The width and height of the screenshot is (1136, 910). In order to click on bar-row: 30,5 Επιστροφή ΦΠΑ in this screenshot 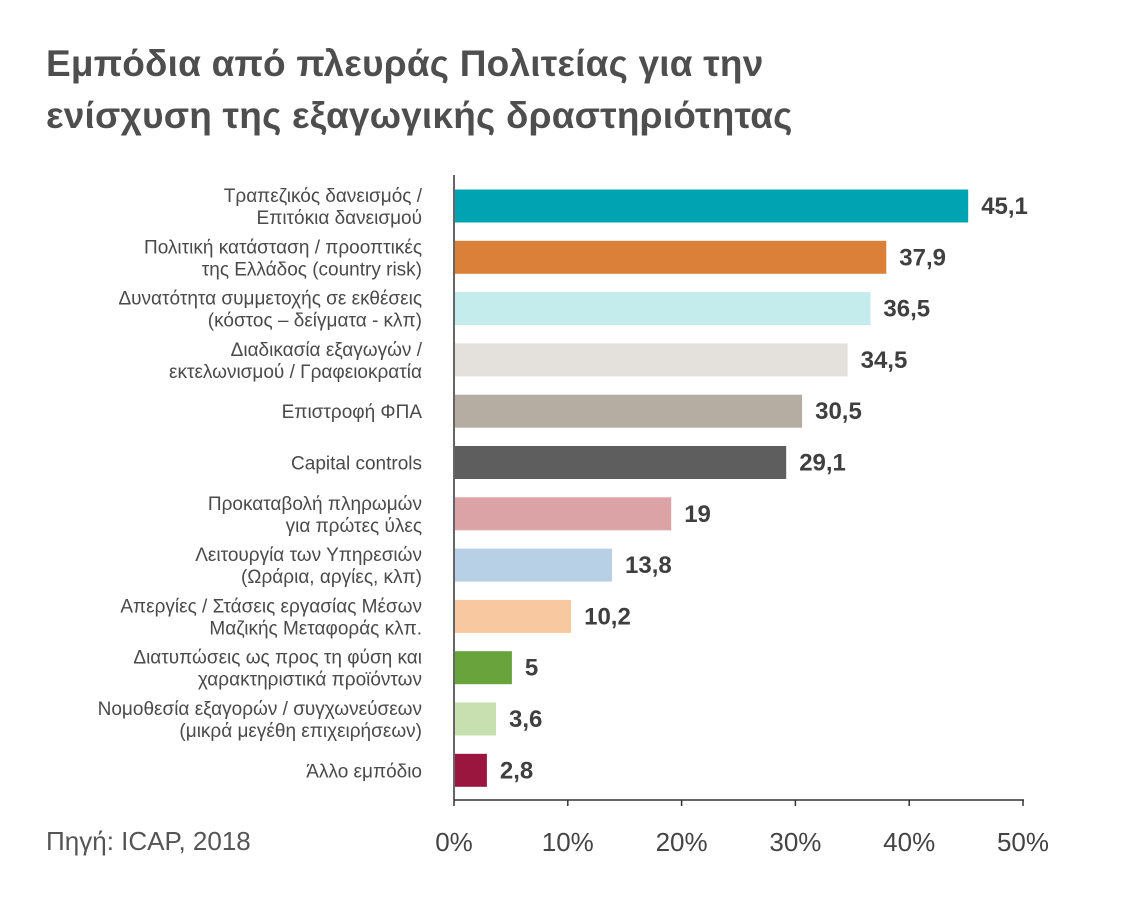, I will do `click(572, 411)`.